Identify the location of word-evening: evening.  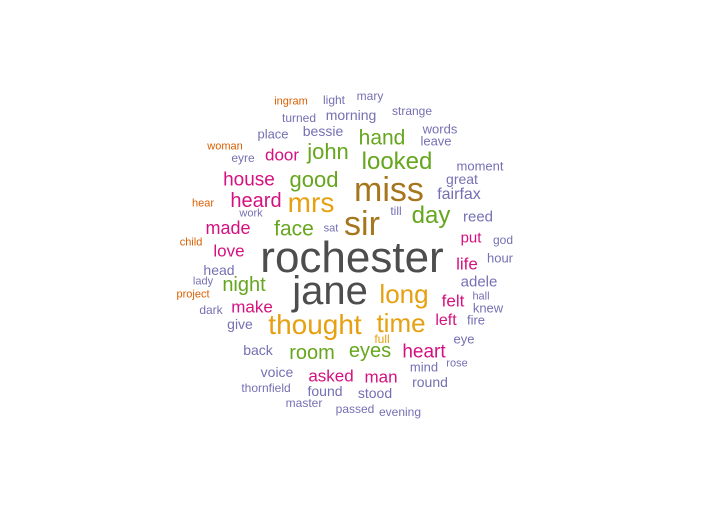
(400, 412).